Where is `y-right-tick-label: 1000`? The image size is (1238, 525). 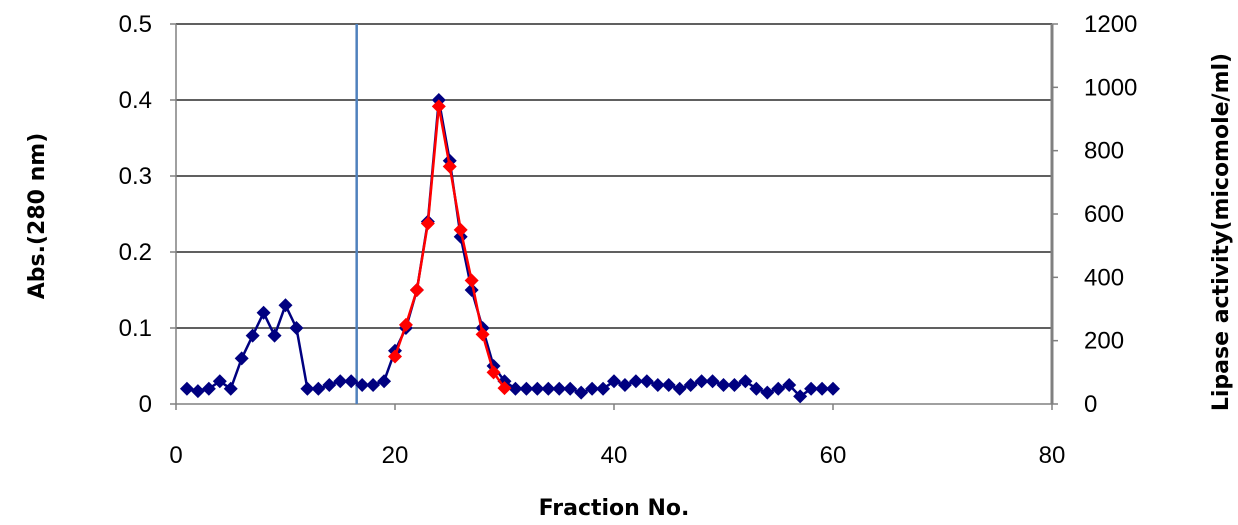 y-right-tick-label: 1000 is located at coordinates (1110, 87).